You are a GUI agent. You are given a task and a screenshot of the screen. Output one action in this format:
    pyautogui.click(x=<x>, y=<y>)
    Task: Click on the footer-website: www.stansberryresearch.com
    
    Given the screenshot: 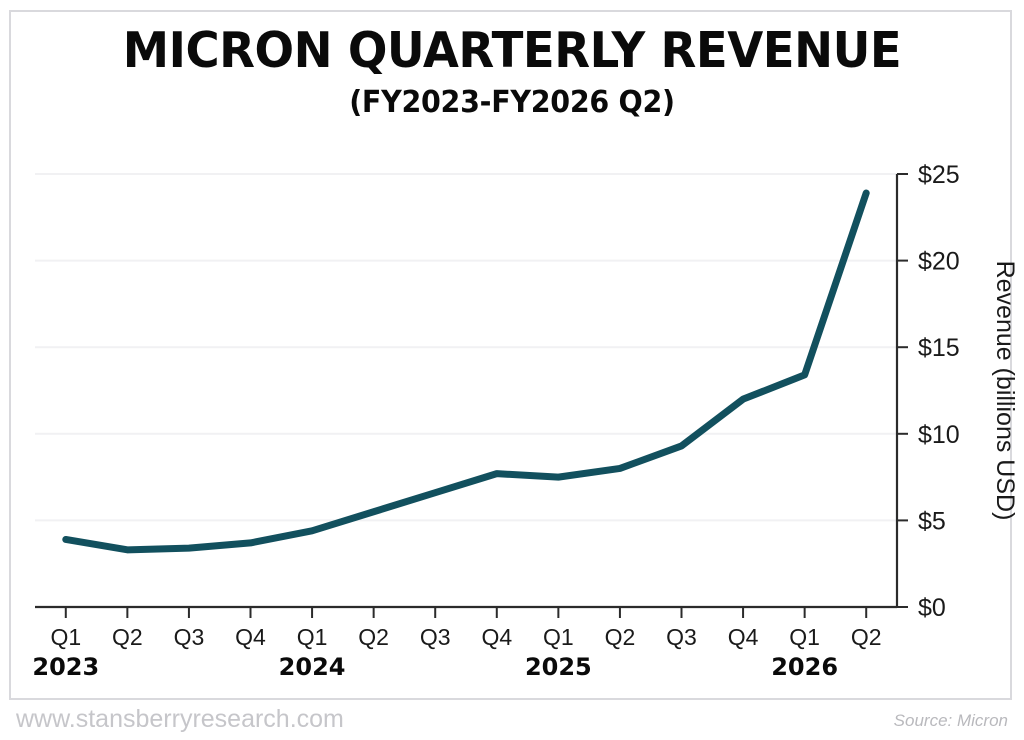 What is the action you would take?
    pyautogui.click(x=180, y=719)
    